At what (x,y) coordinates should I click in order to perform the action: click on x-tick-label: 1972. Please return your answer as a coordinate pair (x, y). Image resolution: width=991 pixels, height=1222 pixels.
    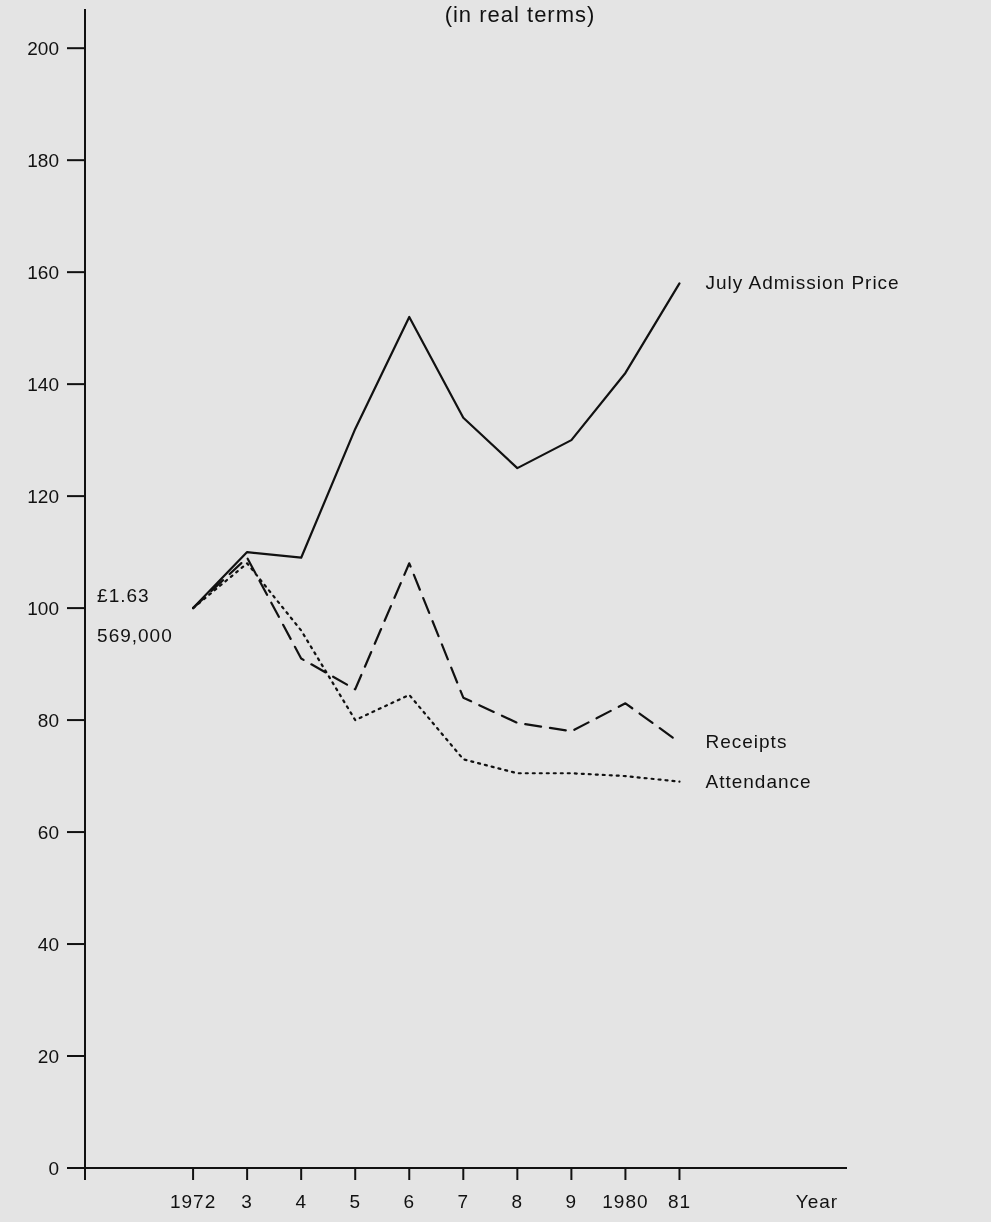
    Looking at the image, I should click on (193, 1201).